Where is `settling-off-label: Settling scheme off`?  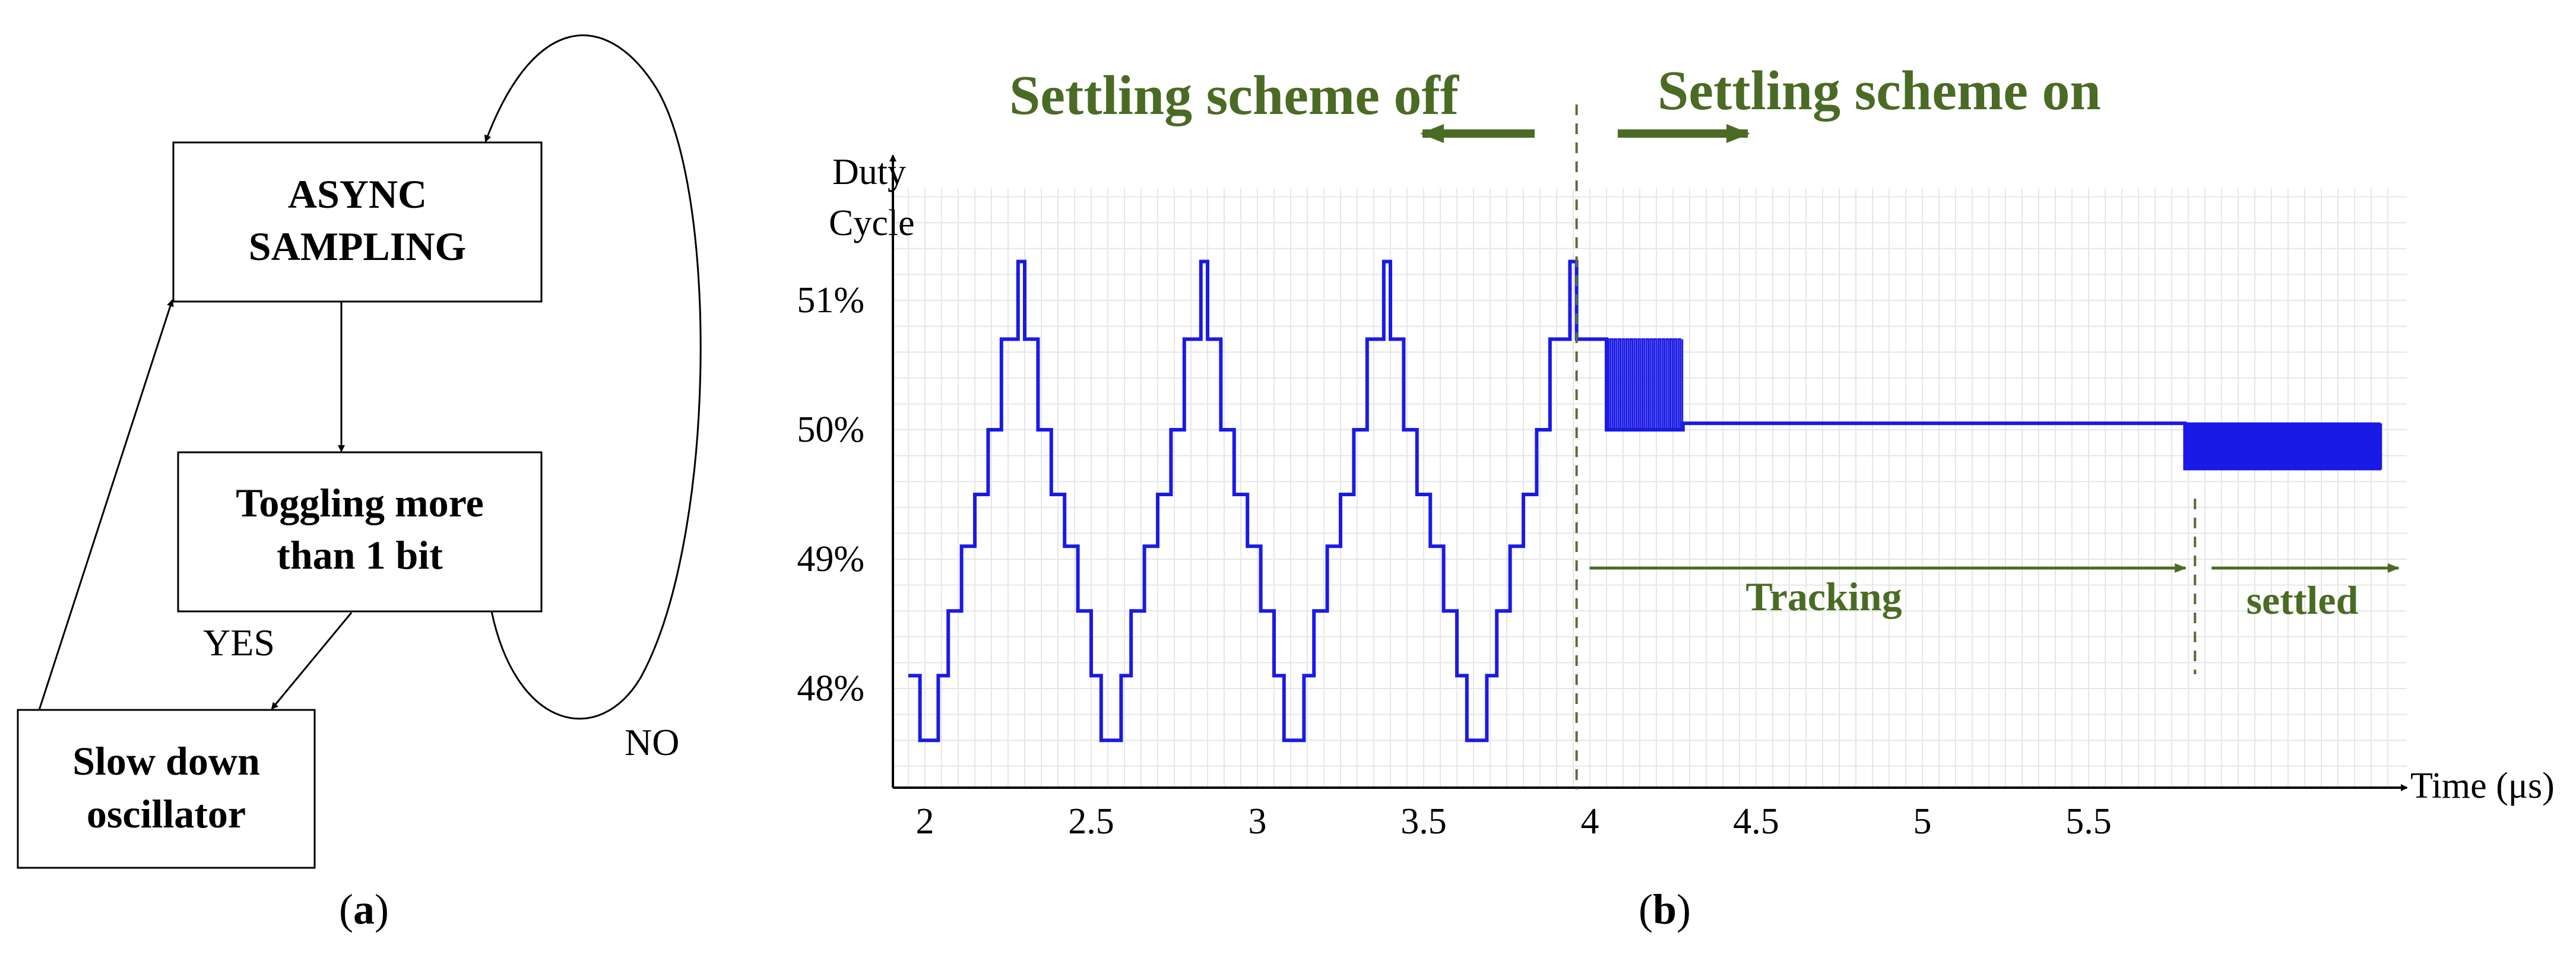
settling-off-label: Settling scheme off is located at coordinates (1235, 95).